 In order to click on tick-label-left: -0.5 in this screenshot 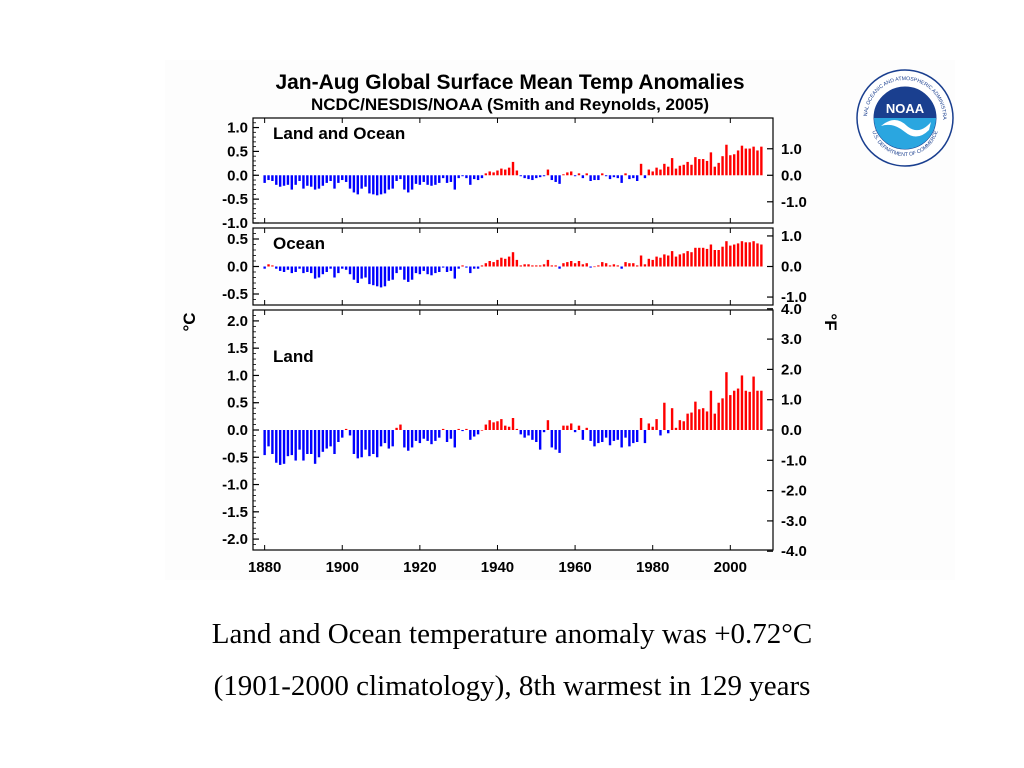, I will do `click(235, 199)`.